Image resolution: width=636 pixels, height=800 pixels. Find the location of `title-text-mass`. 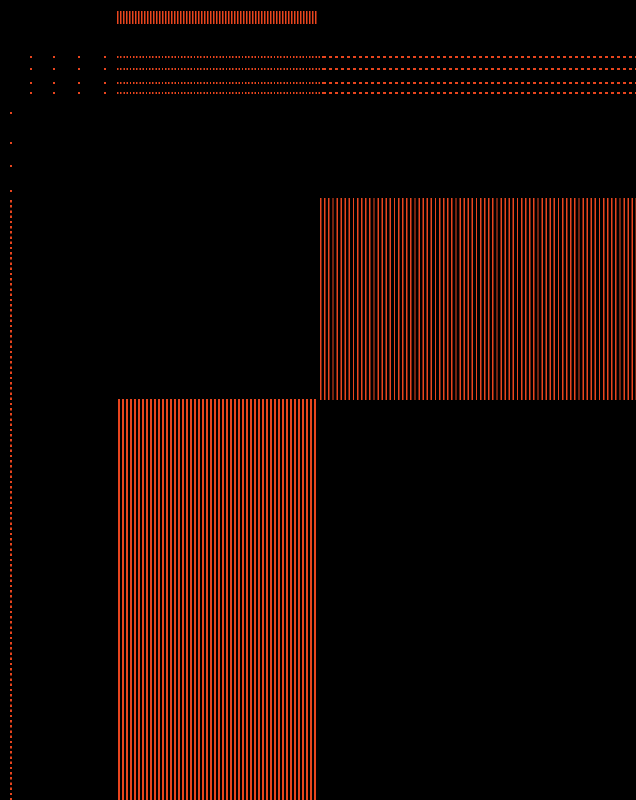

title-text-mass is located at coordinates (217, 17).